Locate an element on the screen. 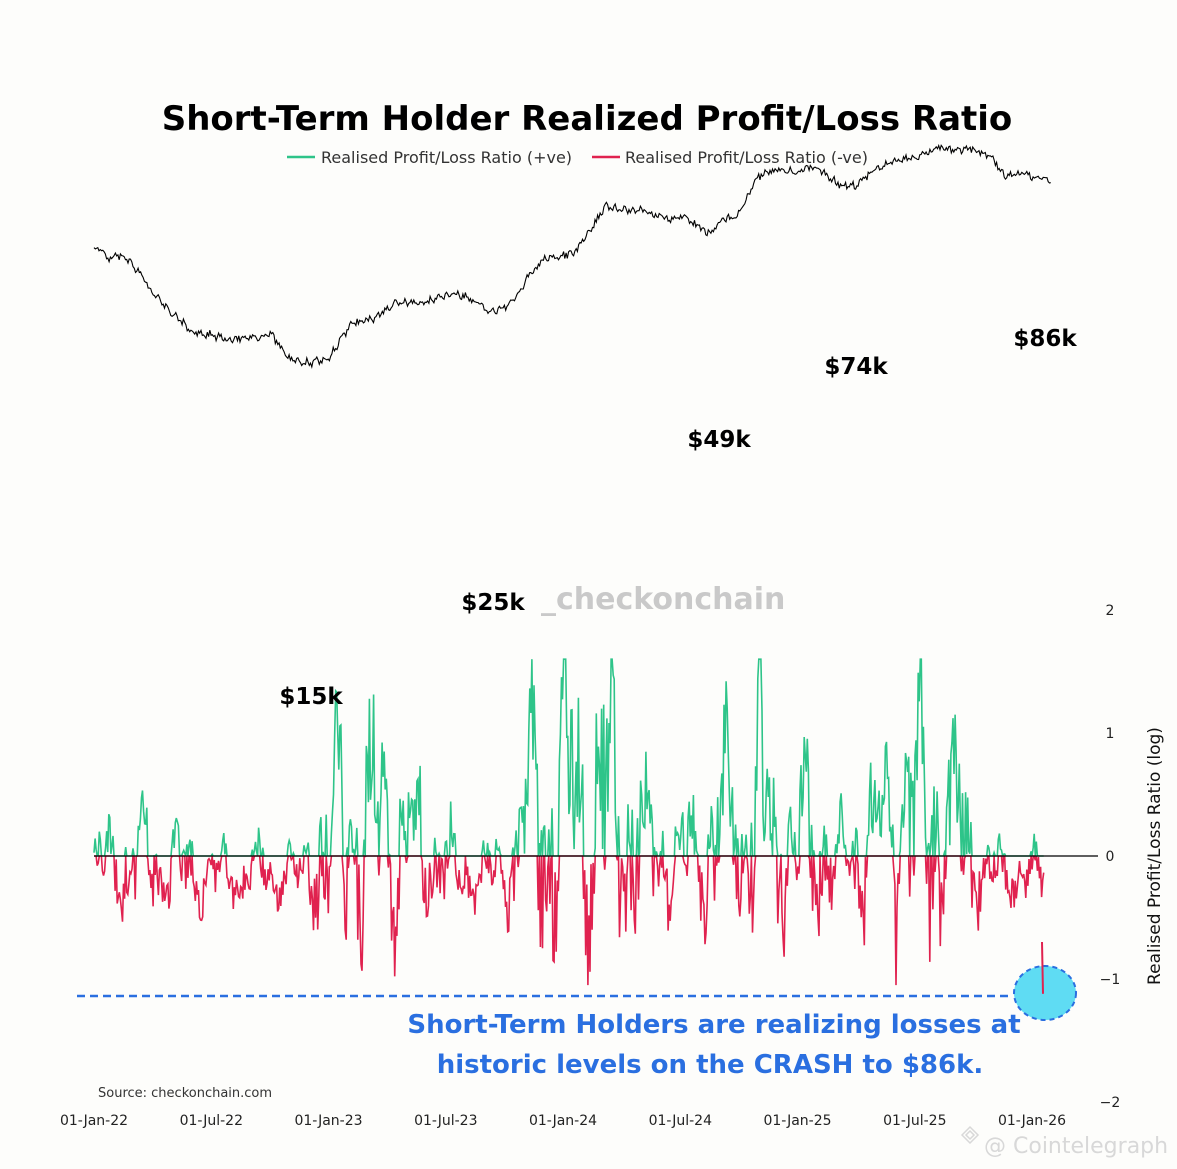 This screenshot has width=1177, height=1169. annotation-line-2: historic levels on the CRASH to $86k. is located at coordinates (710, 1065).